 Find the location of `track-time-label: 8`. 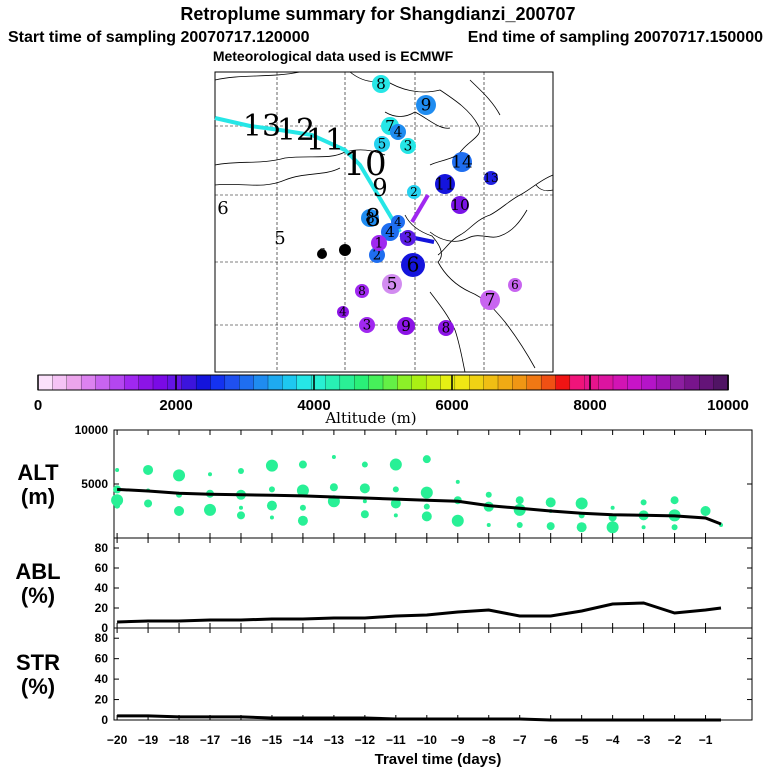

track-time-label: 8 is located at coordinates (372, 218).